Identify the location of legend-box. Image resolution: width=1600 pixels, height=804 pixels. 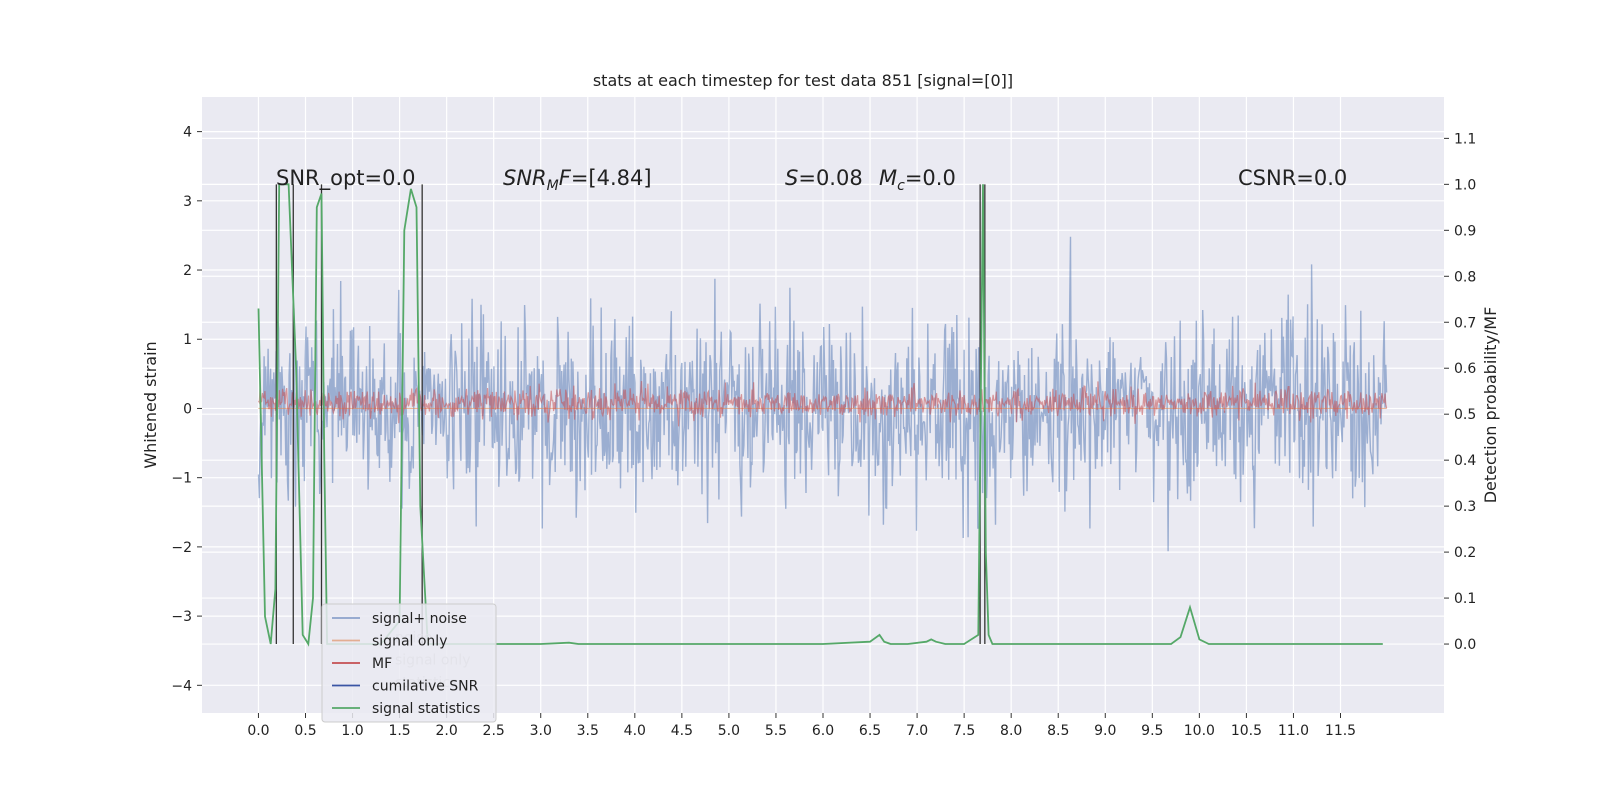
(409, 663).